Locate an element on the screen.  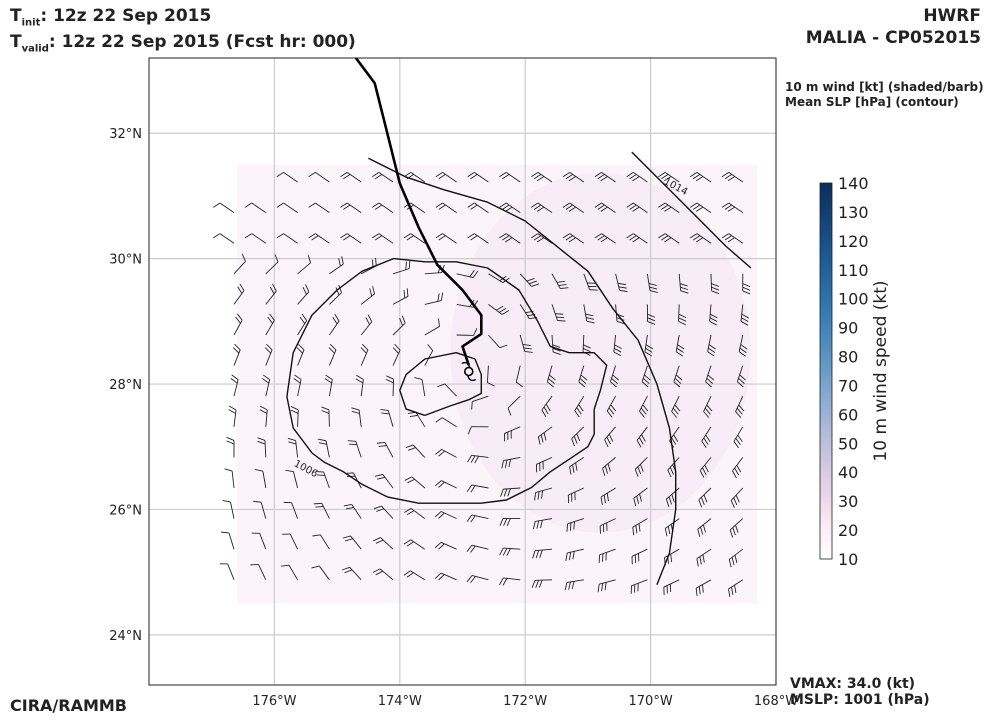
slp-contour-line is located at coordinates (447, 380).